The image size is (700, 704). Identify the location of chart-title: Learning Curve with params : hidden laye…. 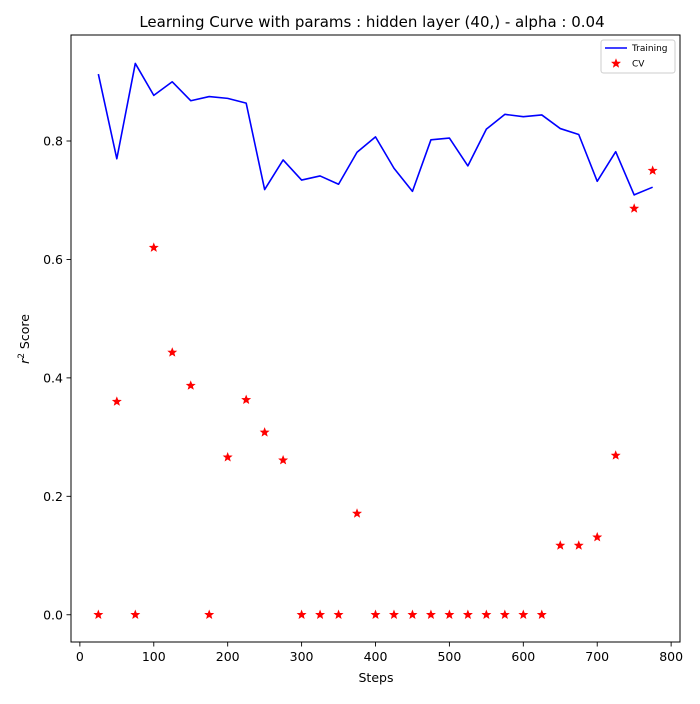
(371, 22).